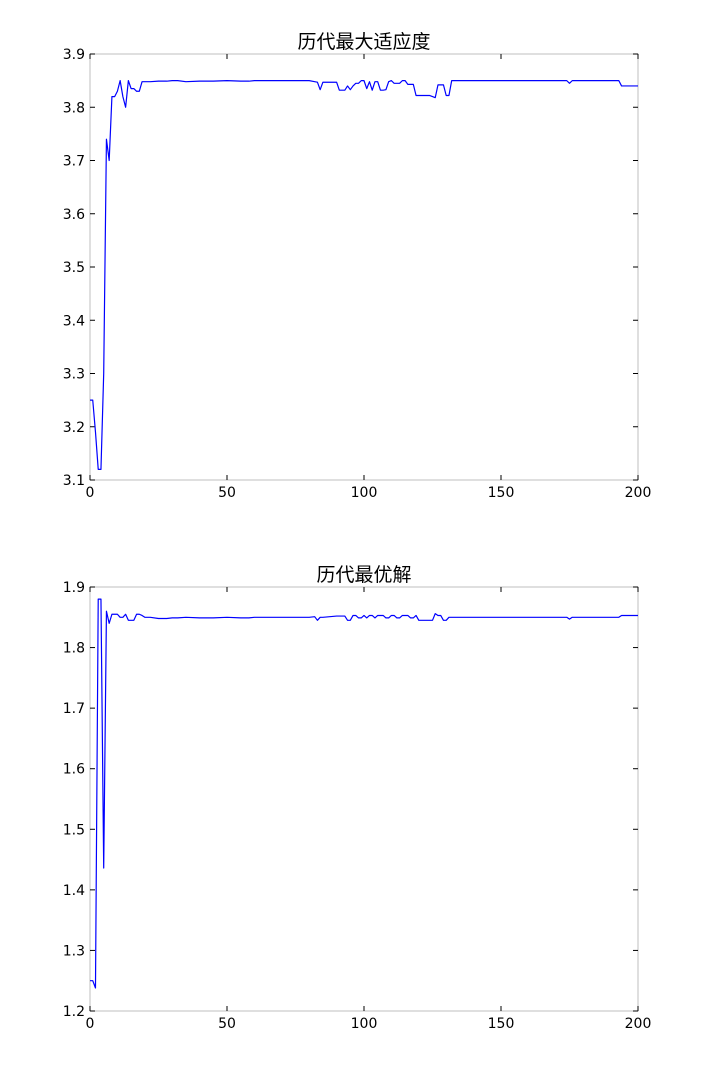 This screenshot has width=710, height=1066. I want to click on y-tick-label: 3.8, so click(74, 108).